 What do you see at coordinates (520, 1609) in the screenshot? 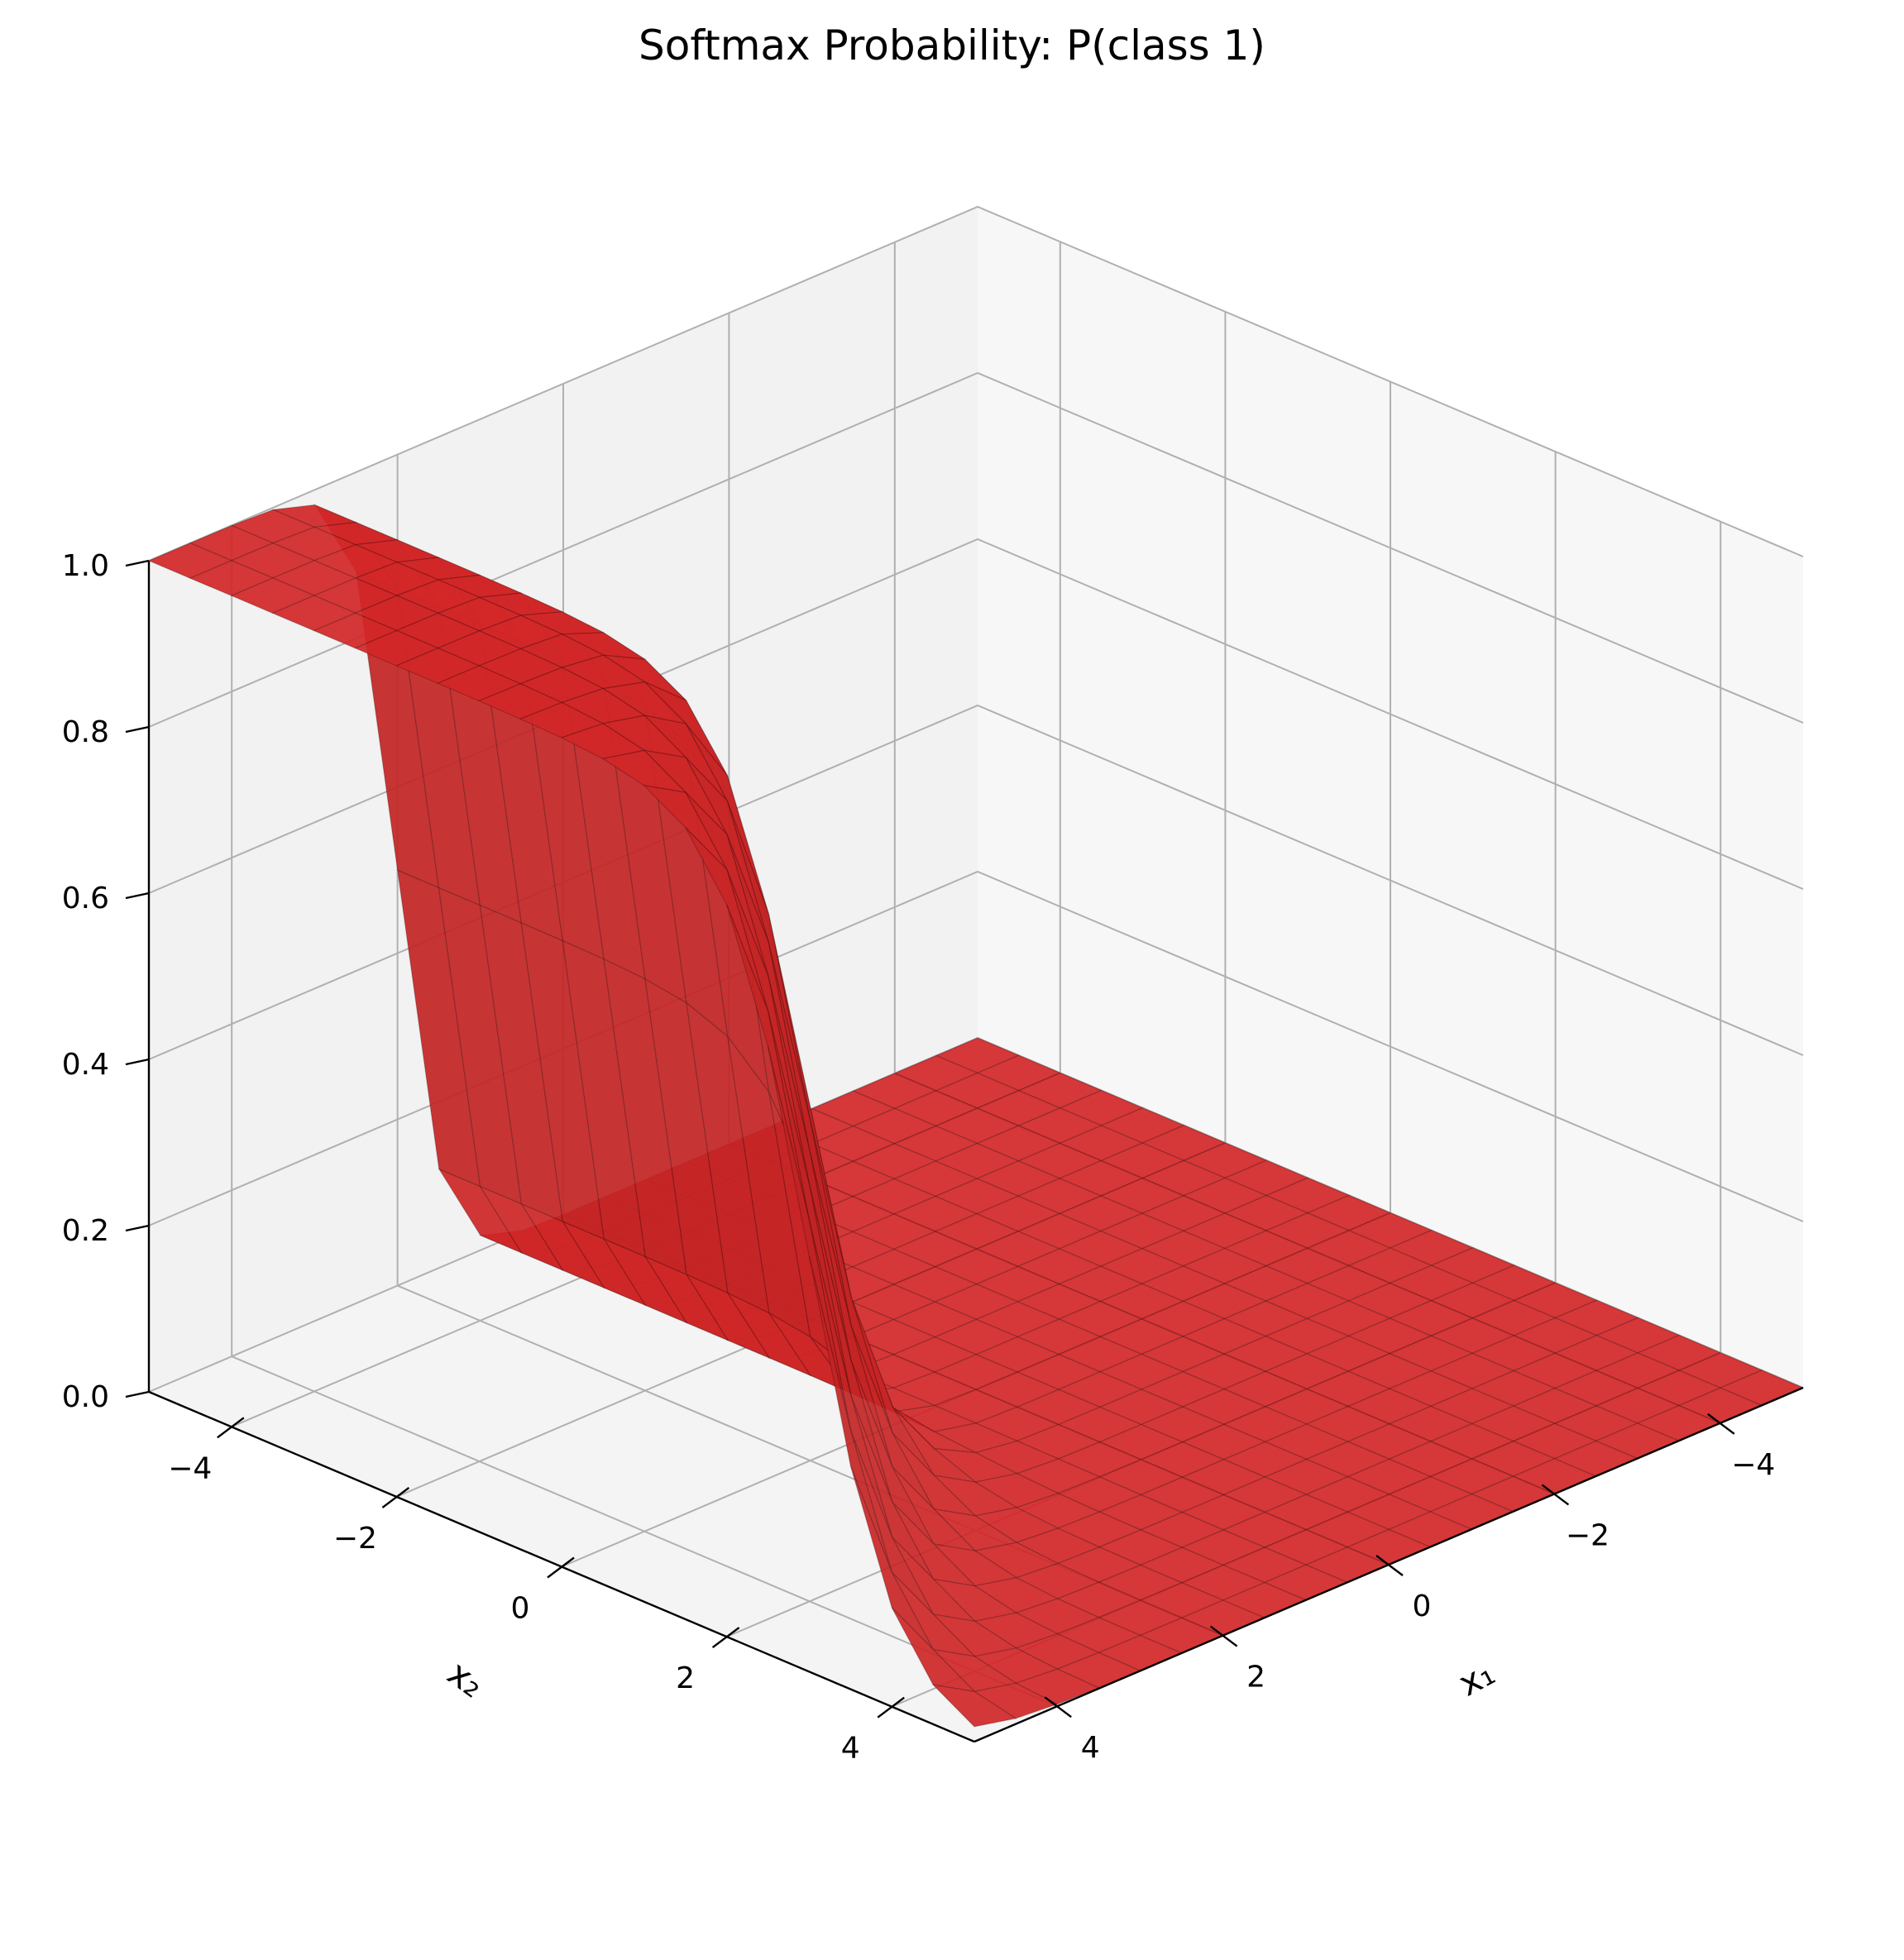
I see `x2-tick-label: 0` at bounding box center [520, 1609].